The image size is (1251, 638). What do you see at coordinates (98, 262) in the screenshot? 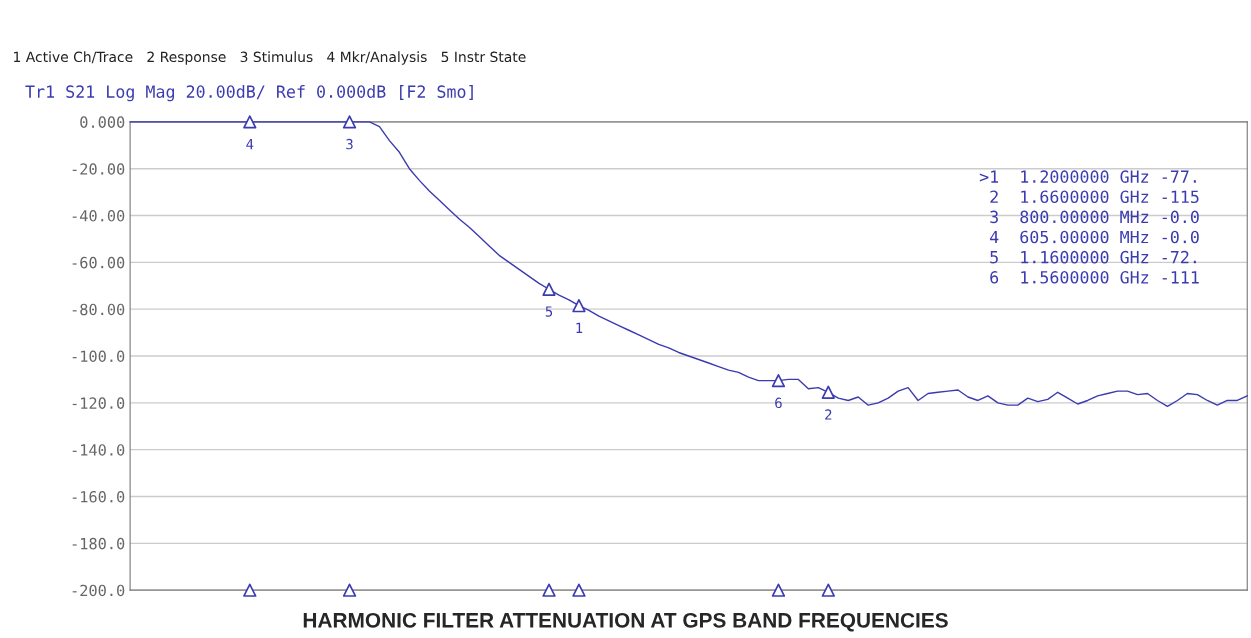
I see `y-tick-label: -60.00` at bounding box center [98, 262].